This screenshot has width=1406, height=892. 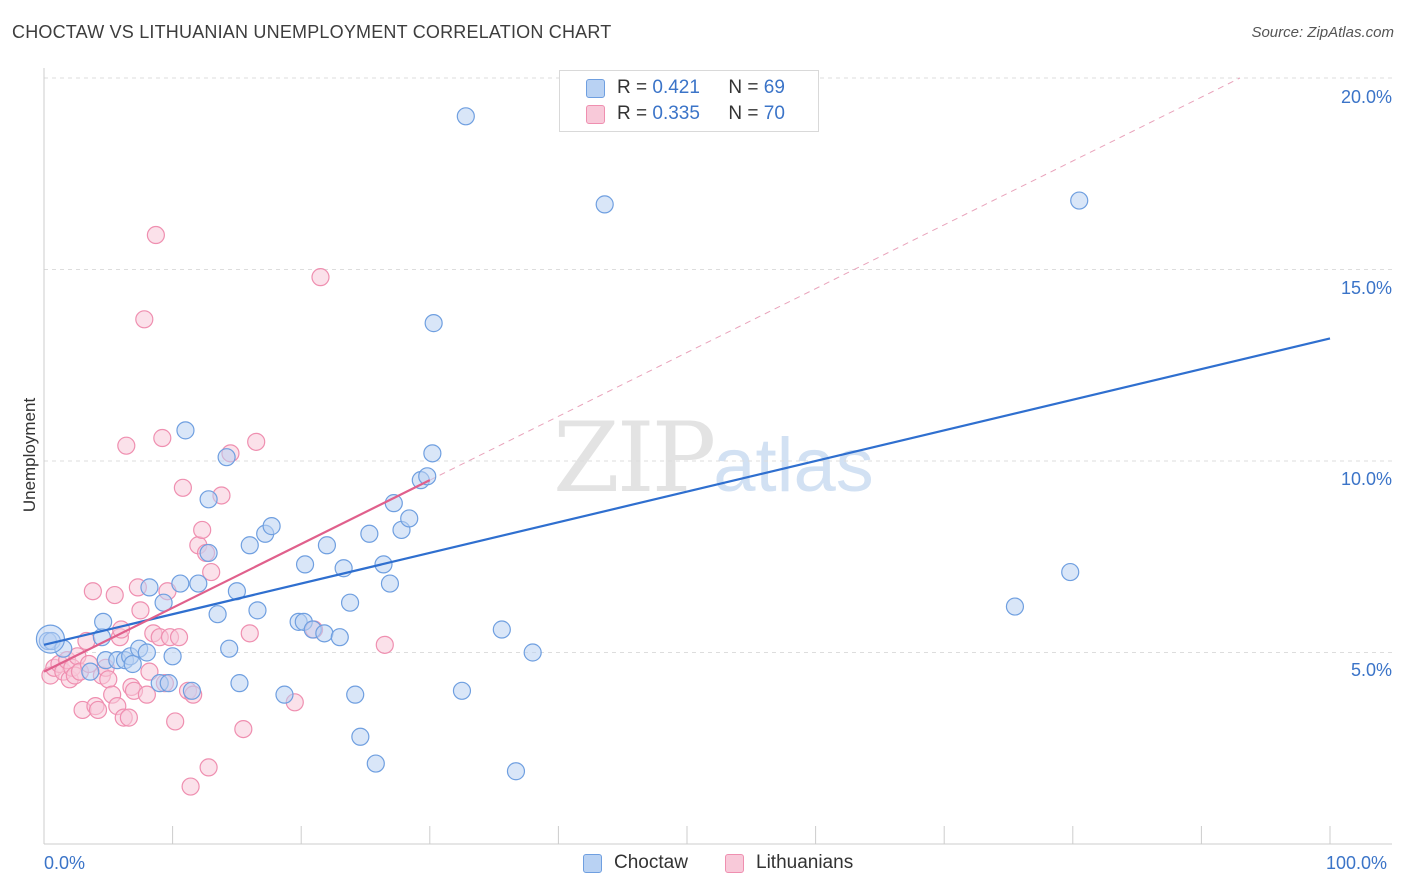 What do you see at coordinates (1366, 479) in the screenshot?
I see `y-tick-label-10: 10.0%` at bounding box center [1366, 479].